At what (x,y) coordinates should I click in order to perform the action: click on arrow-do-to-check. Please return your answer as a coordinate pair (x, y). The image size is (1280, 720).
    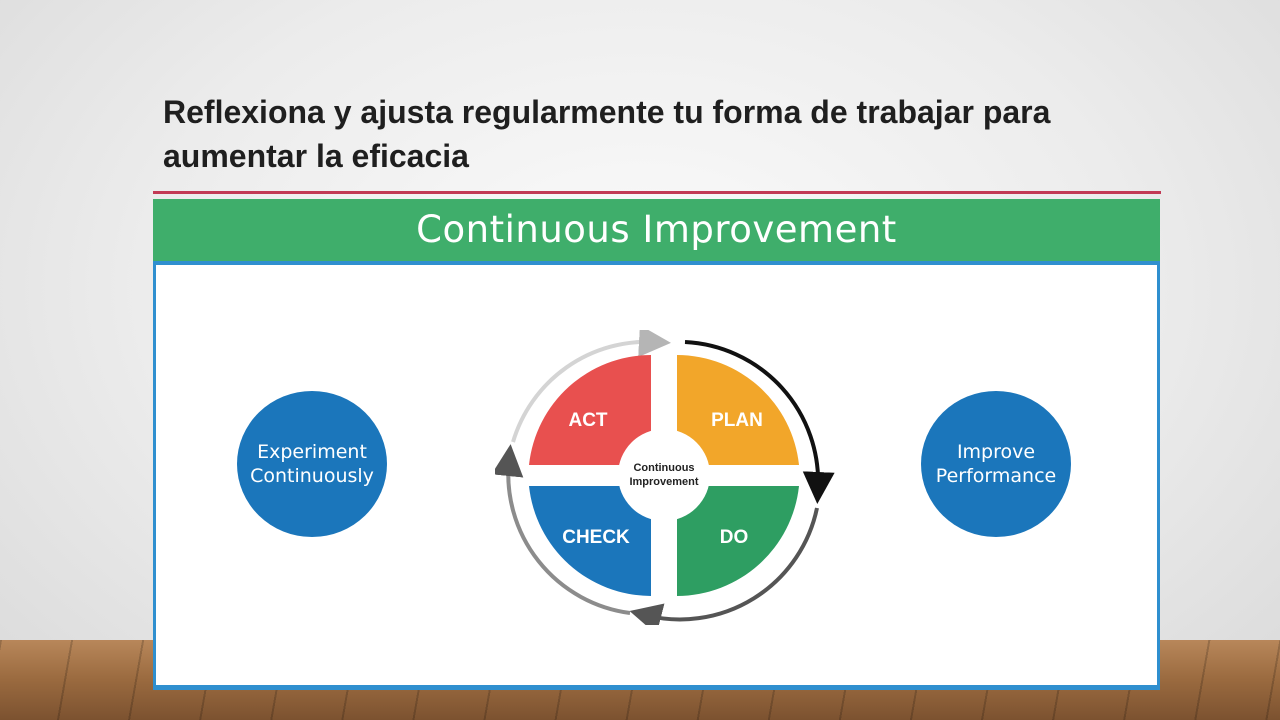
    Looking at the image, I should click on (724, 566).